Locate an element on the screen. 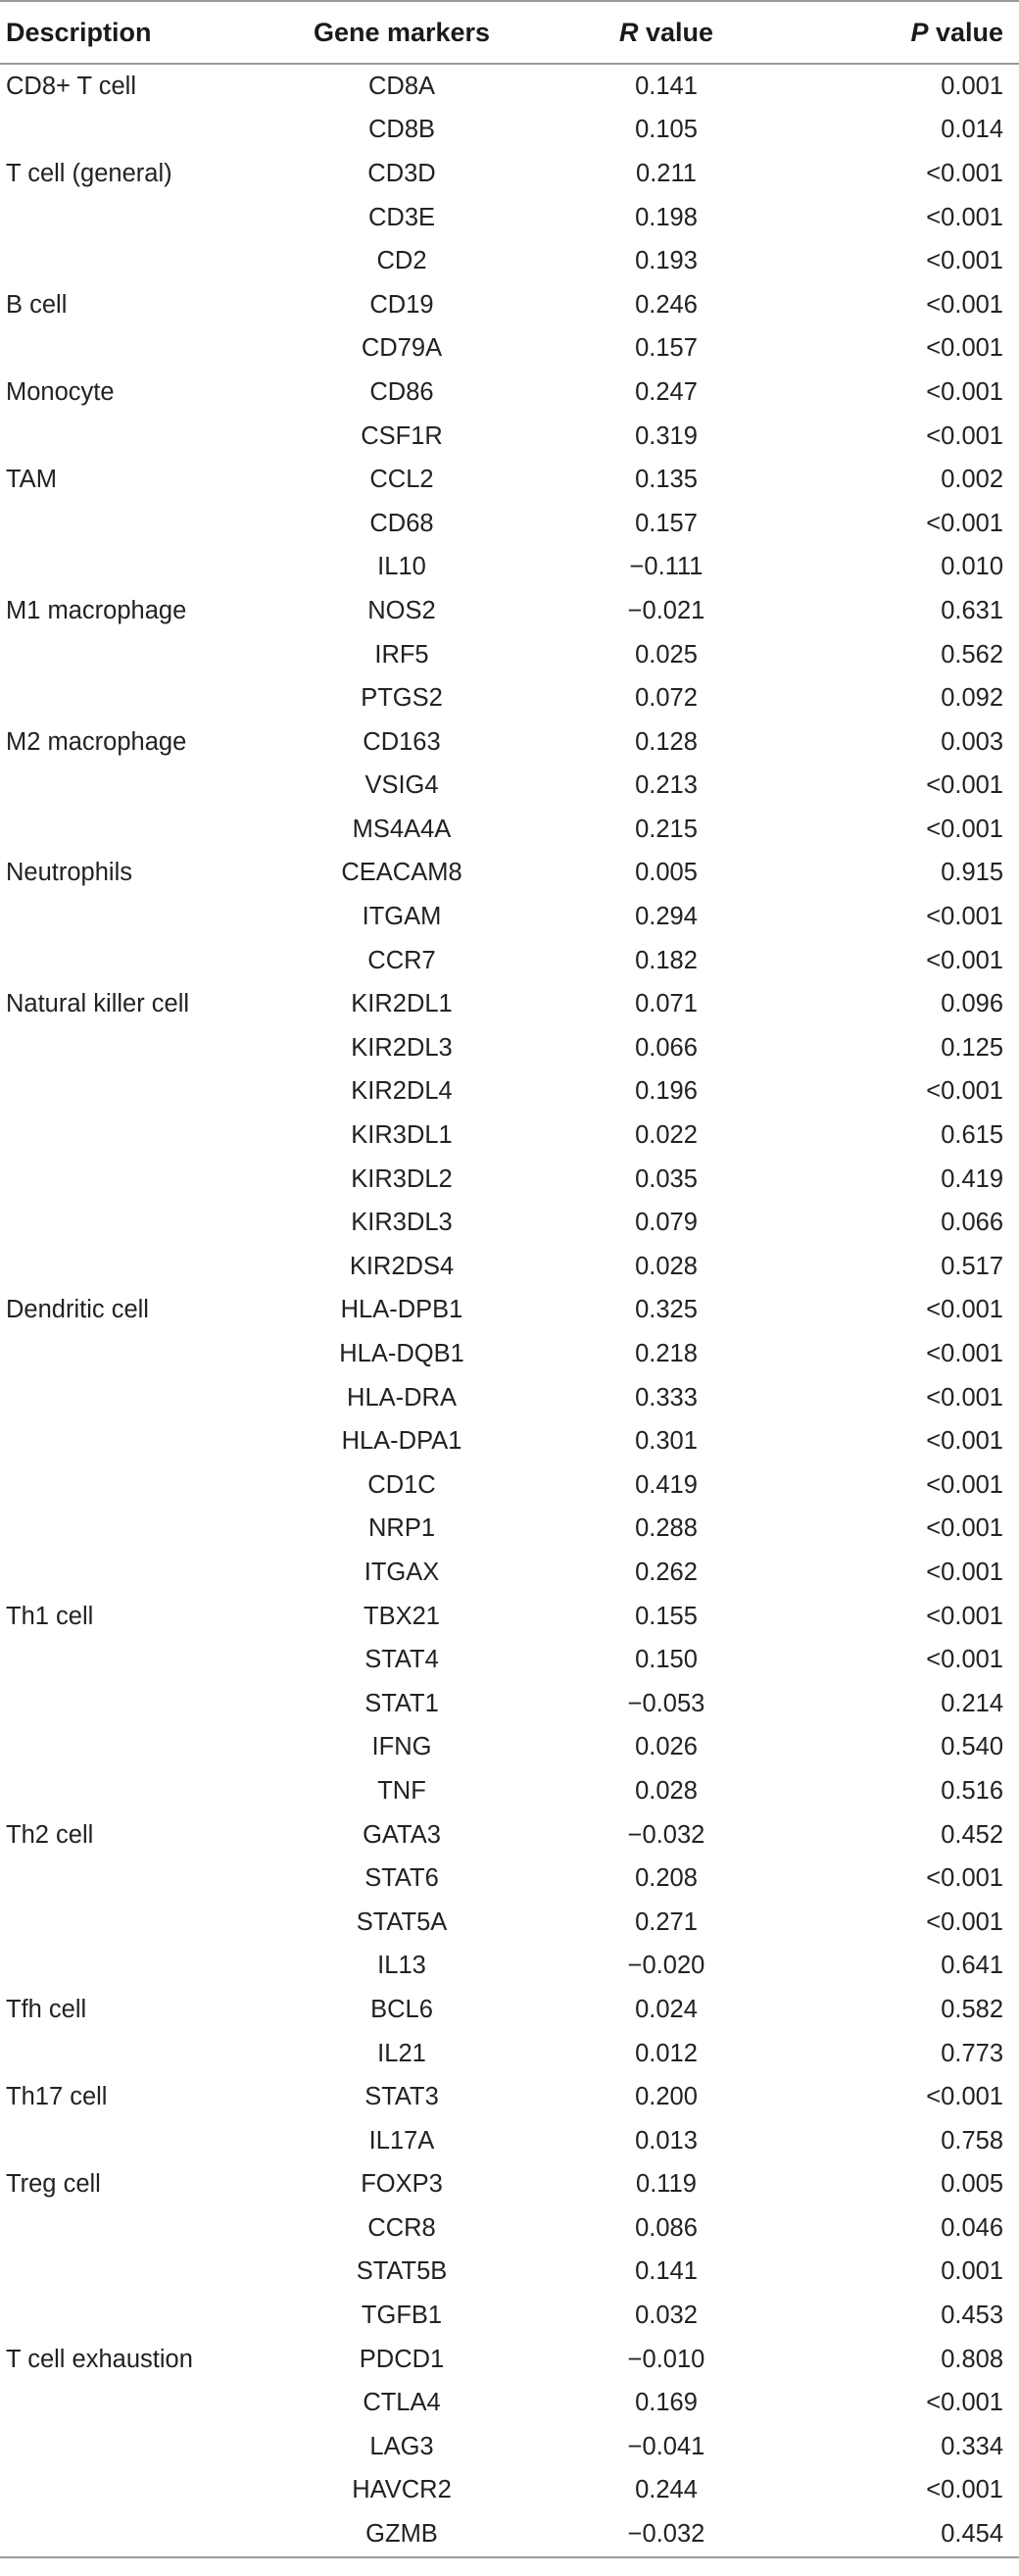  row-p-value: 0.096 is located at coordinates (972, 1004).